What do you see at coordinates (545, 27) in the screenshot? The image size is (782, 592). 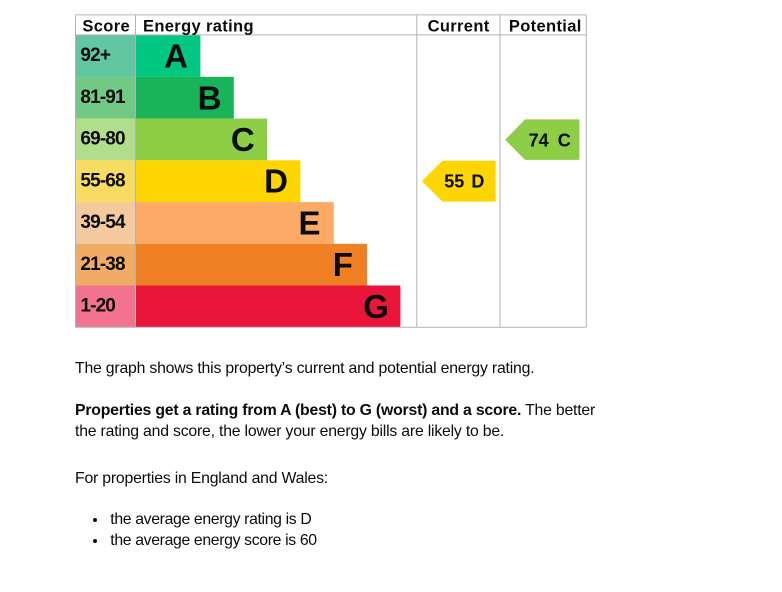 I see `svg-text: Potential` at bounding box center [545, 27].